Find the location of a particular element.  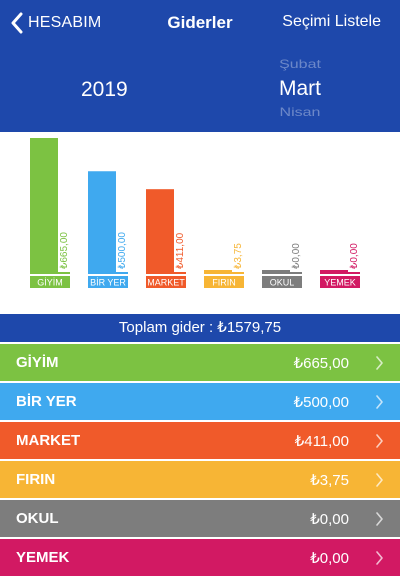

tick-label-okul: OKUL is located at coordinates (282, 283).